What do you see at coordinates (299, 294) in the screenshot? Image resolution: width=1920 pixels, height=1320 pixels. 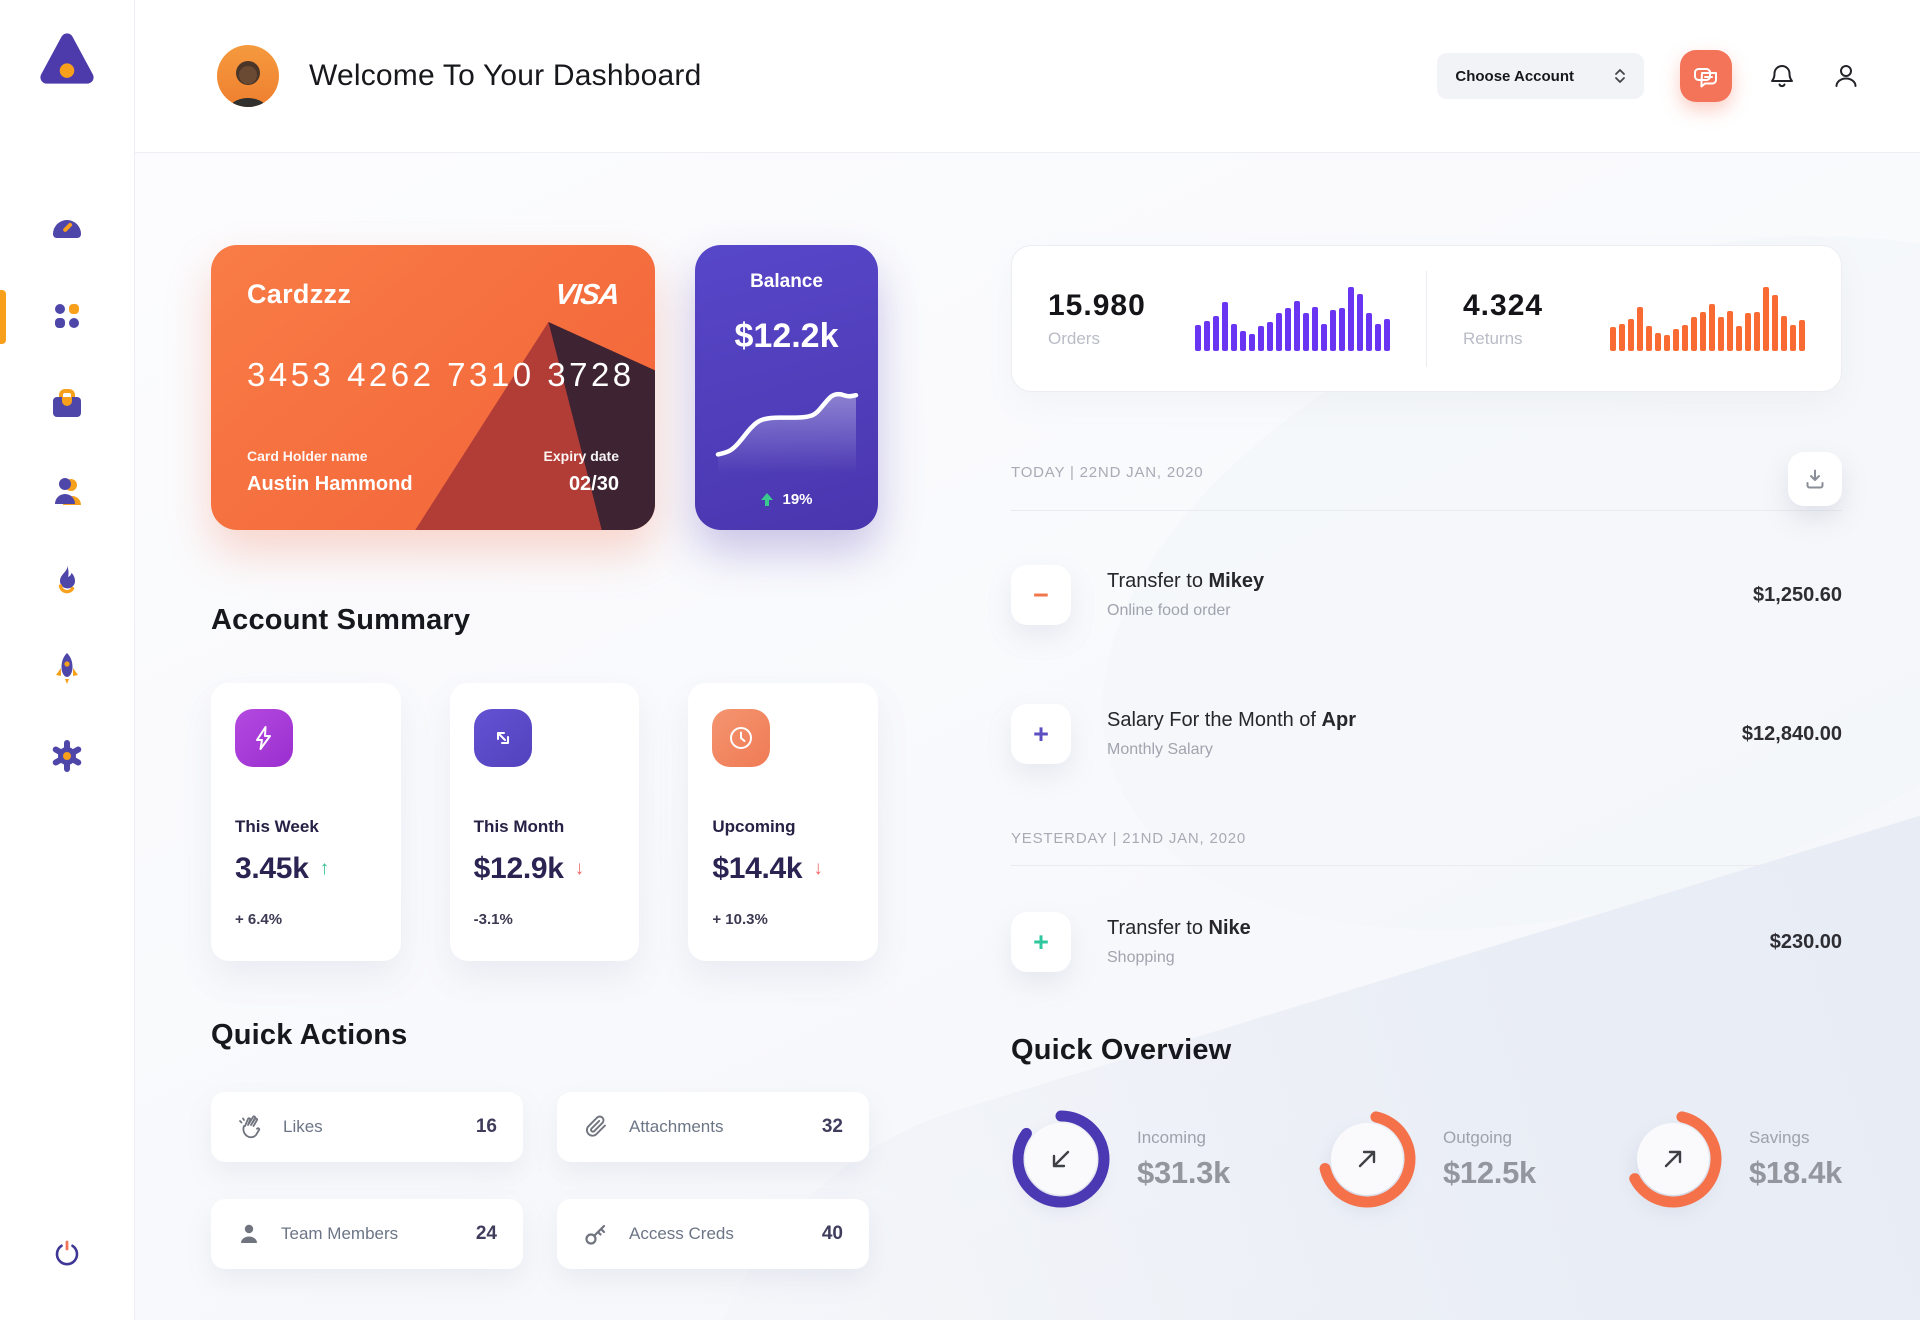 I see `card-name: Cardzzz` at bounding box center [299, 294].